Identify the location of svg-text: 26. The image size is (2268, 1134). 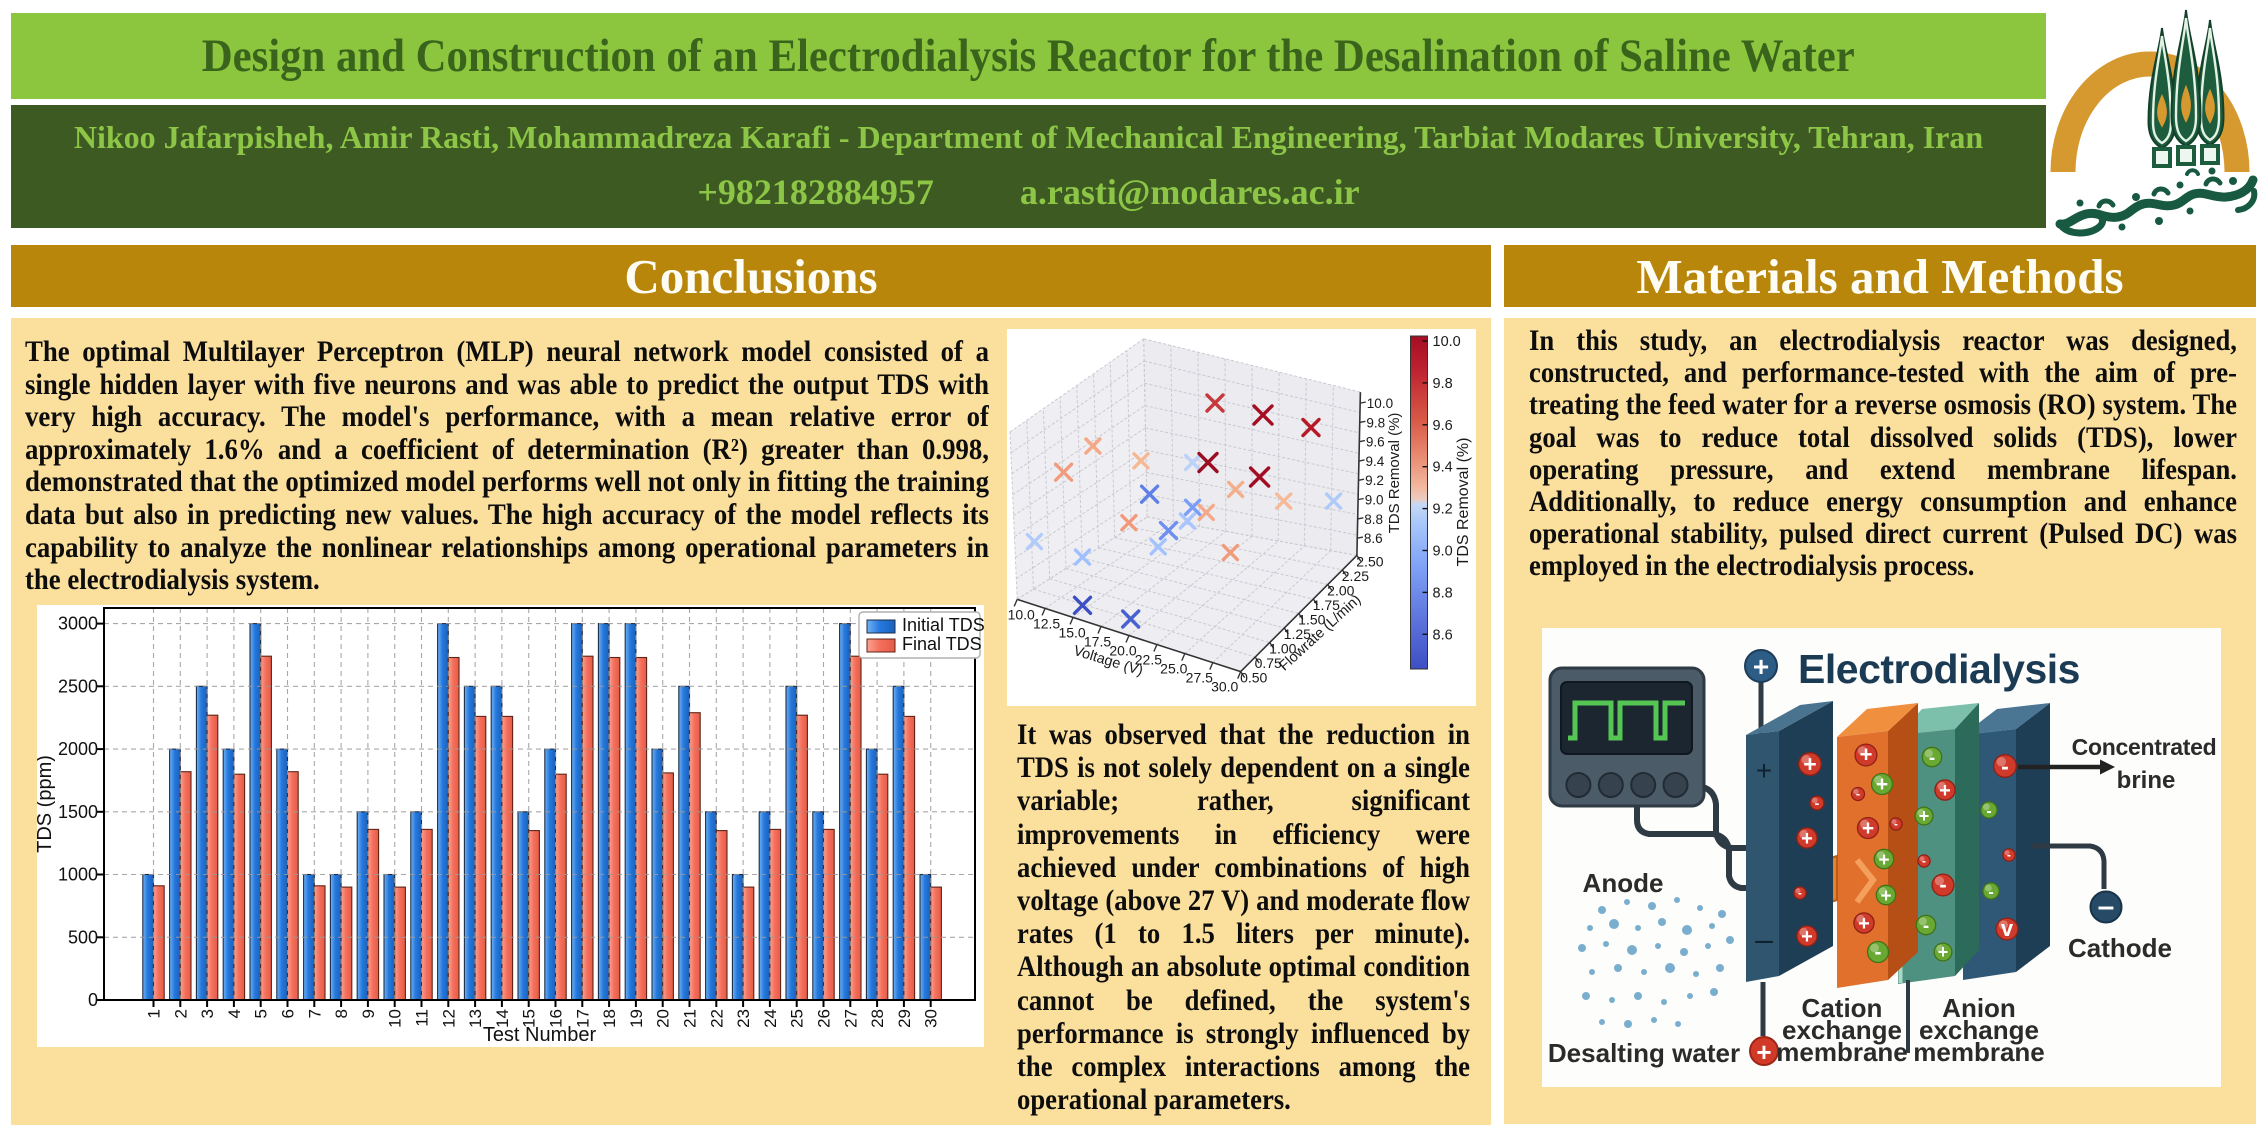
(824, 1018).